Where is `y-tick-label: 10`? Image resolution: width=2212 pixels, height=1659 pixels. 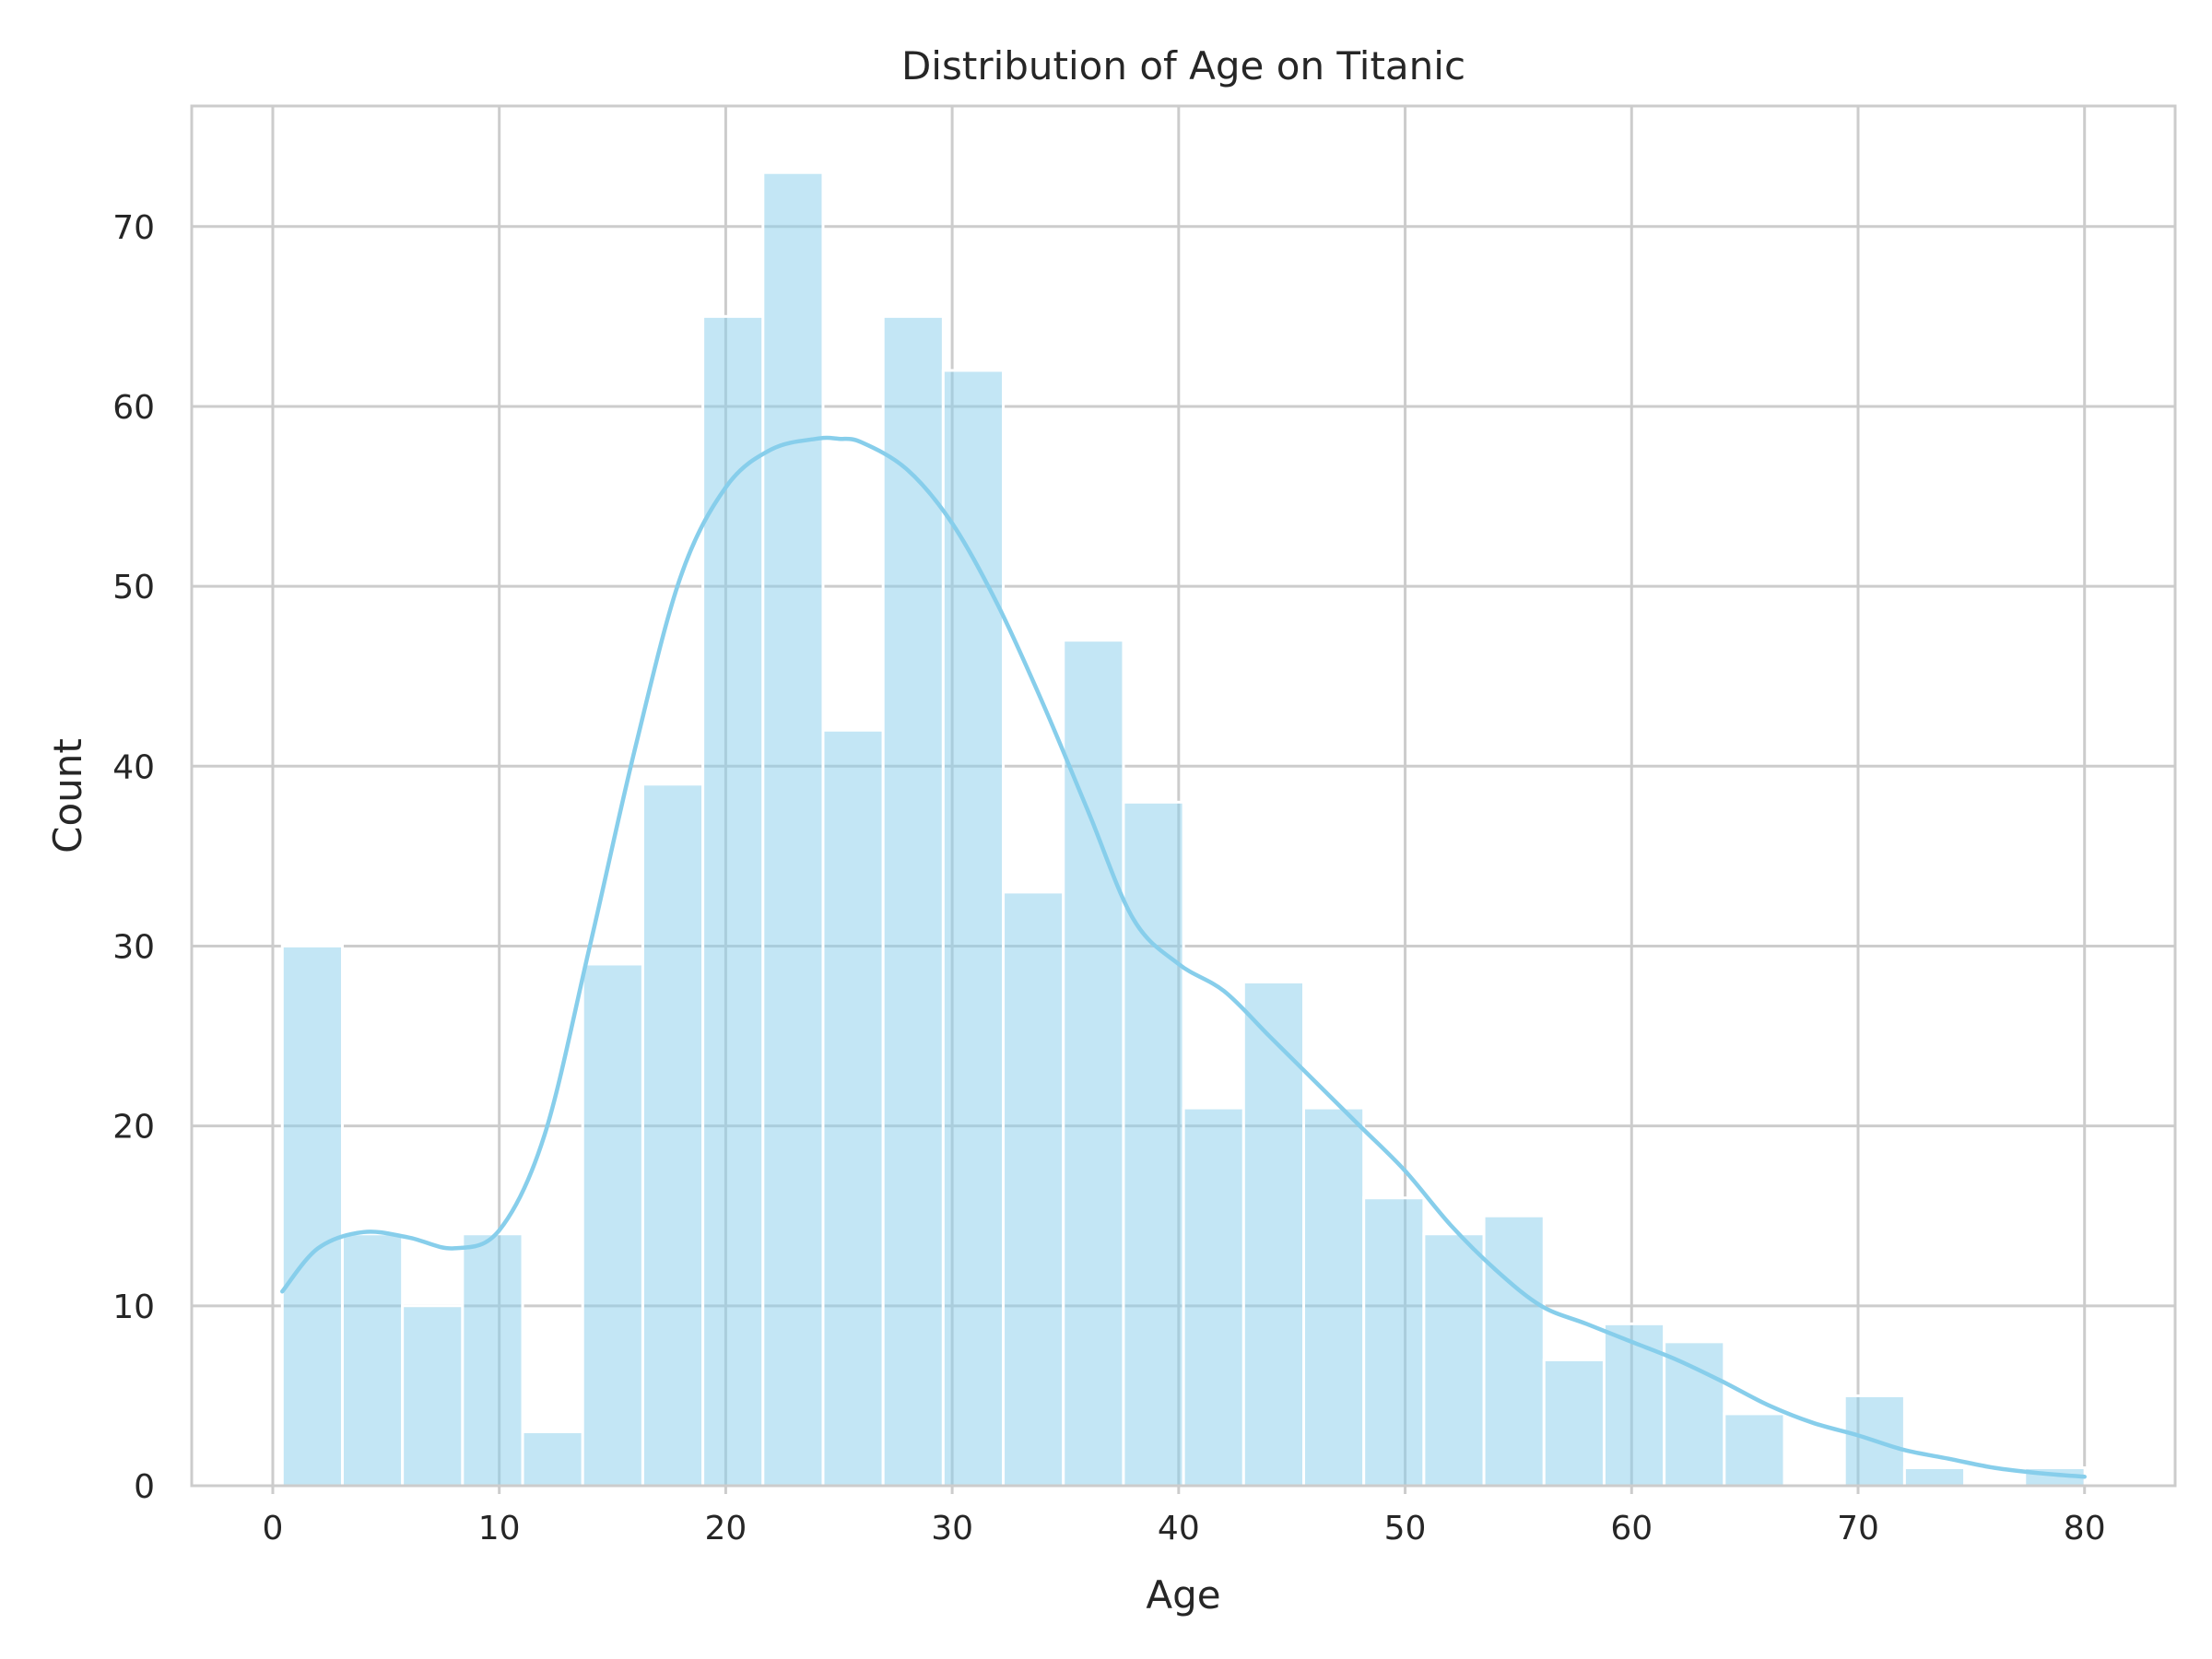
y-tick-label: 10 is located at coordinates (133, 1307).